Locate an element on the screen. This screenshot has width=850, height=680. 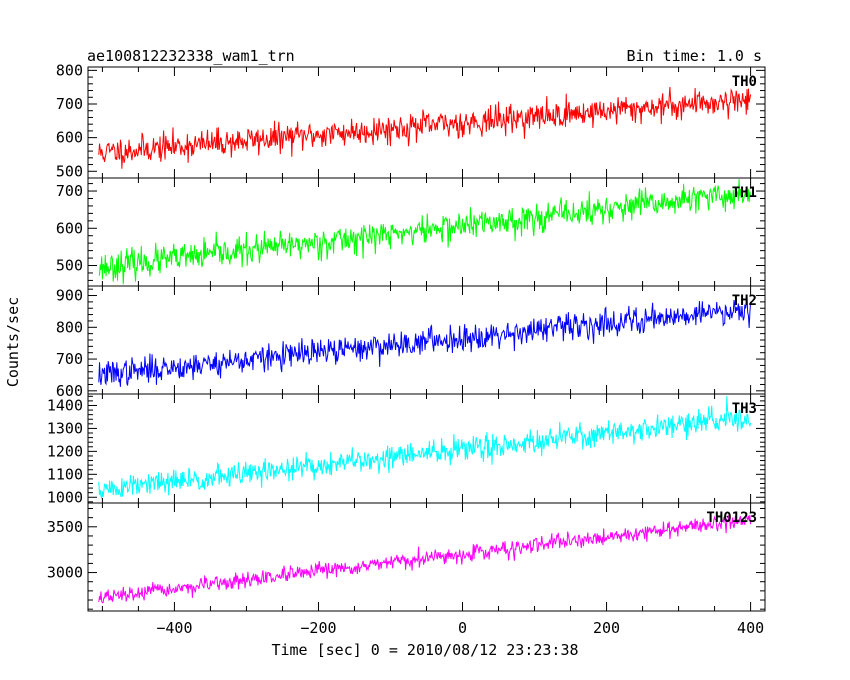
x-tick-label: 0 is located at coordinates (462, 628).